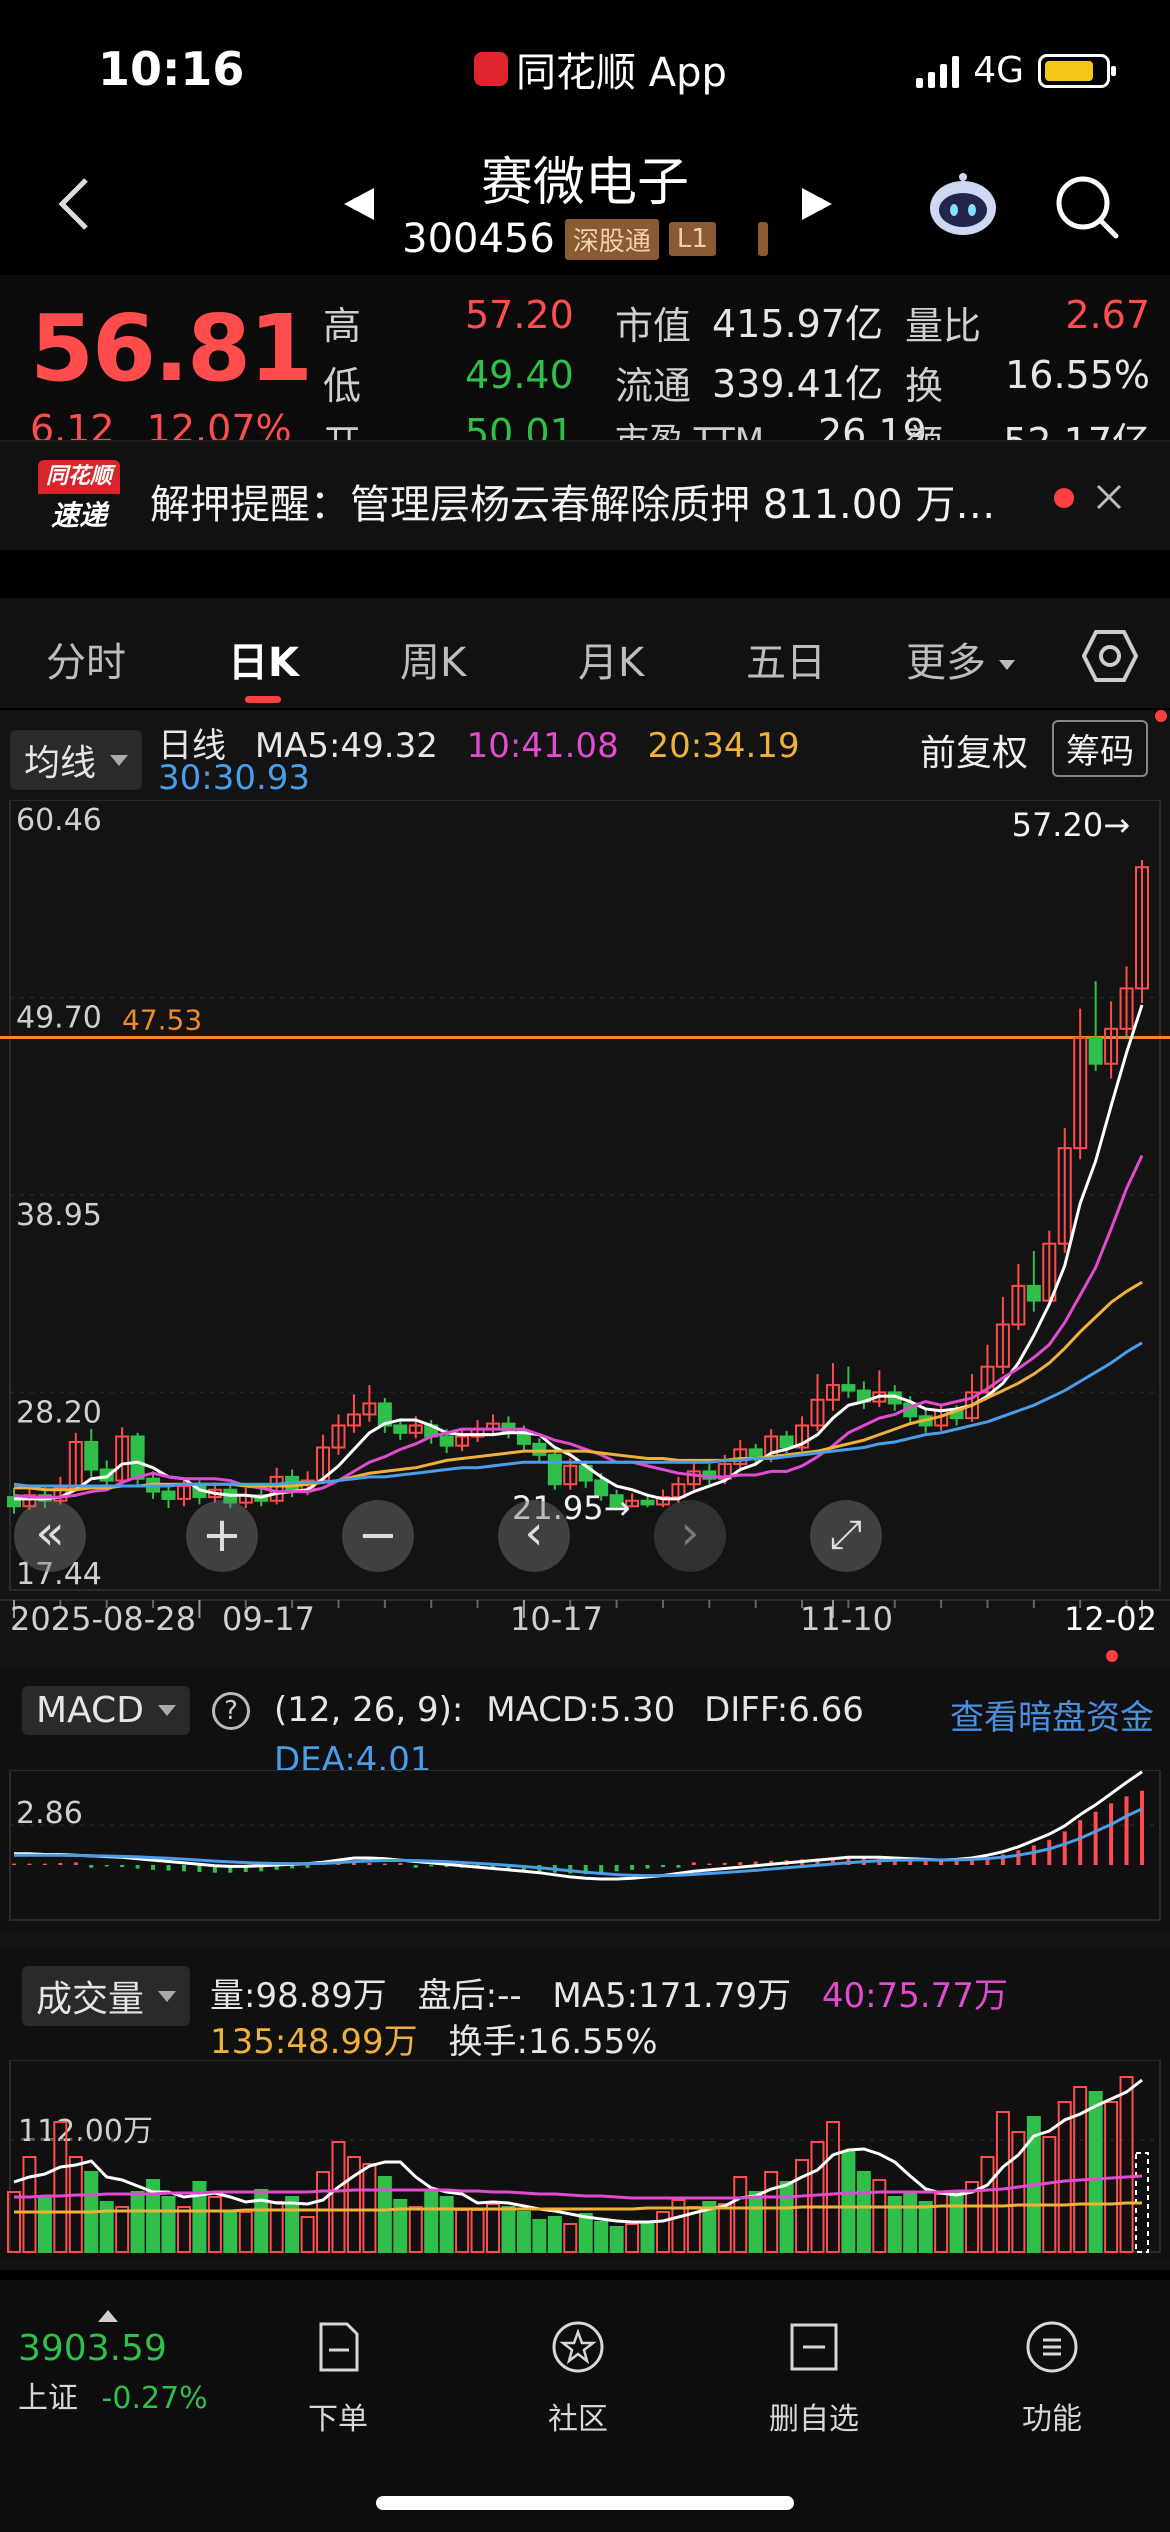  I want to click on expand-up-icon, so click(108, 2316).